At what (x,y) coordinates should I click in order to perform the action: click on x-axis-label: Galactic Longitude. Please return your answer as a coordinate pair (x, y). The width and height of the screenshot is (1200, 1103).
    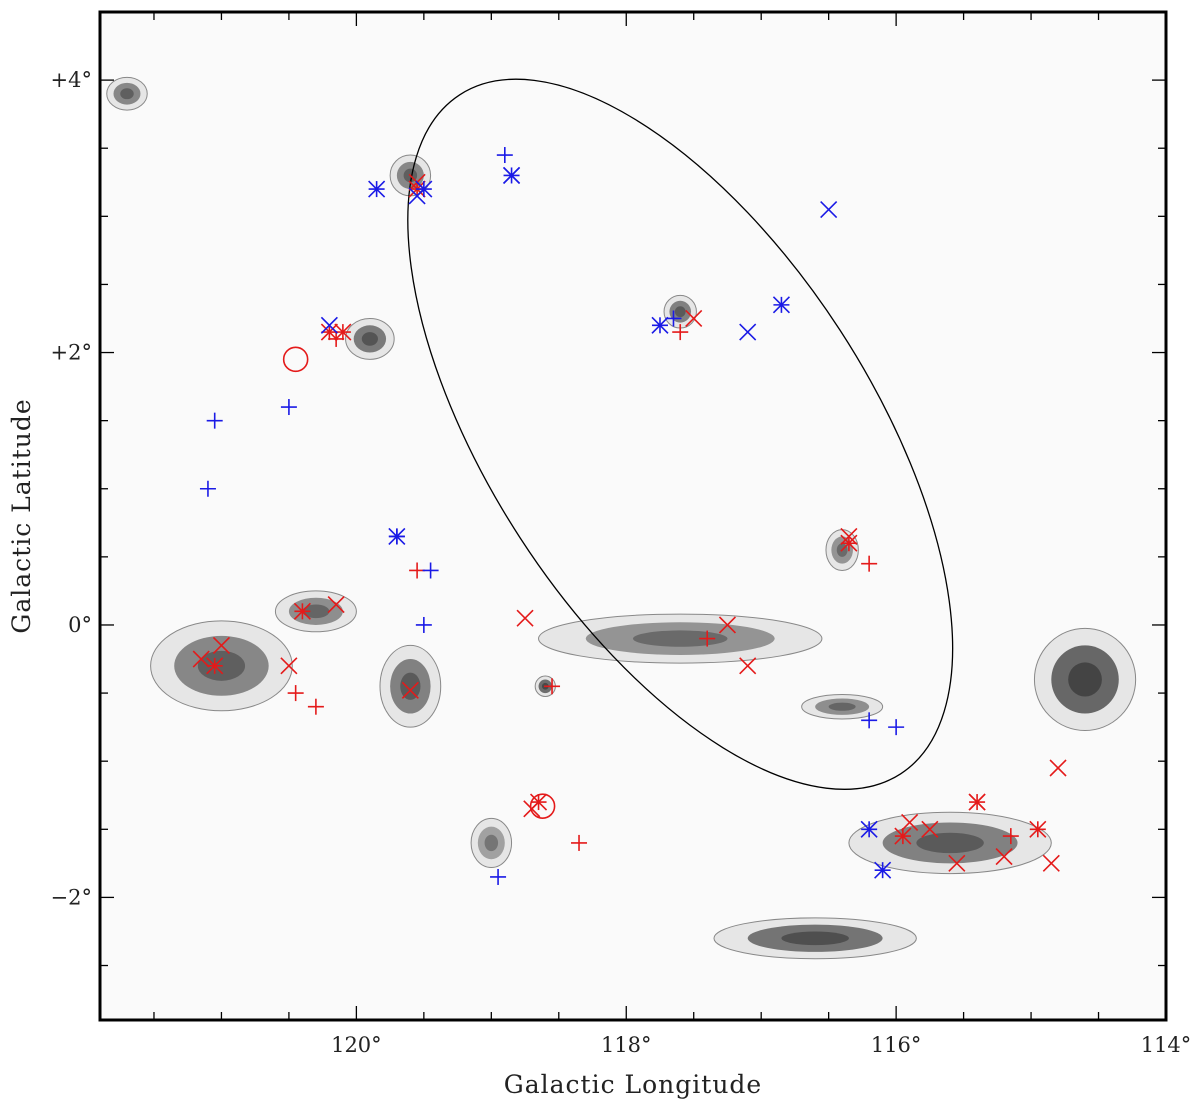
    Looking at the image, I should click on (633, 1084).